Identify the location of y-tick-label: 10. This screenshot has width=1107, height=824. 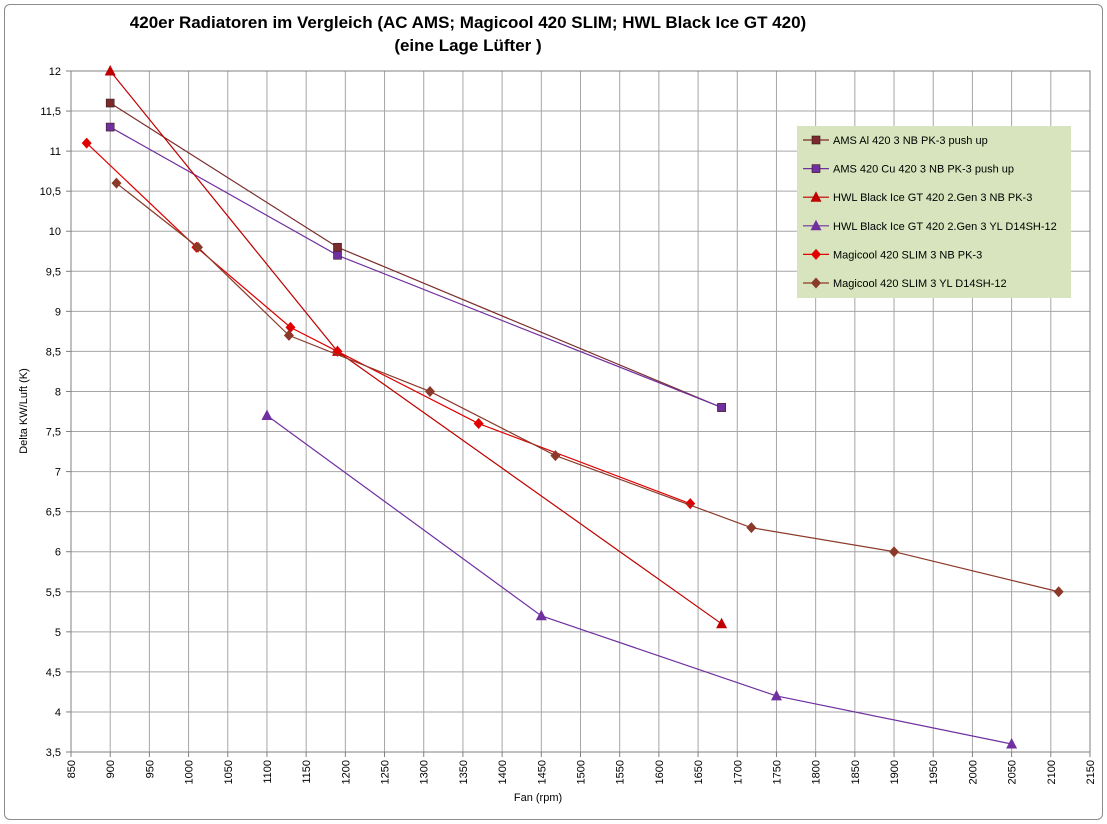
(55, 232).